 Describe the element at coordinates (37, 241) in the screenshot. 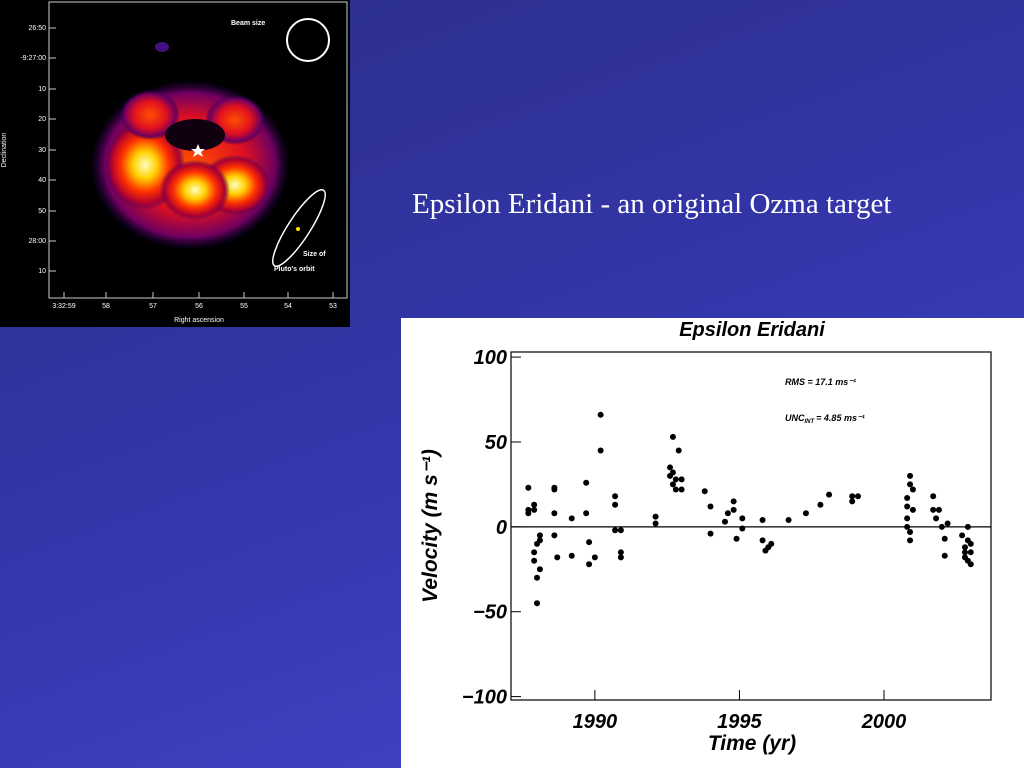

I see `map-y-tick-label: 28:00` at that location.